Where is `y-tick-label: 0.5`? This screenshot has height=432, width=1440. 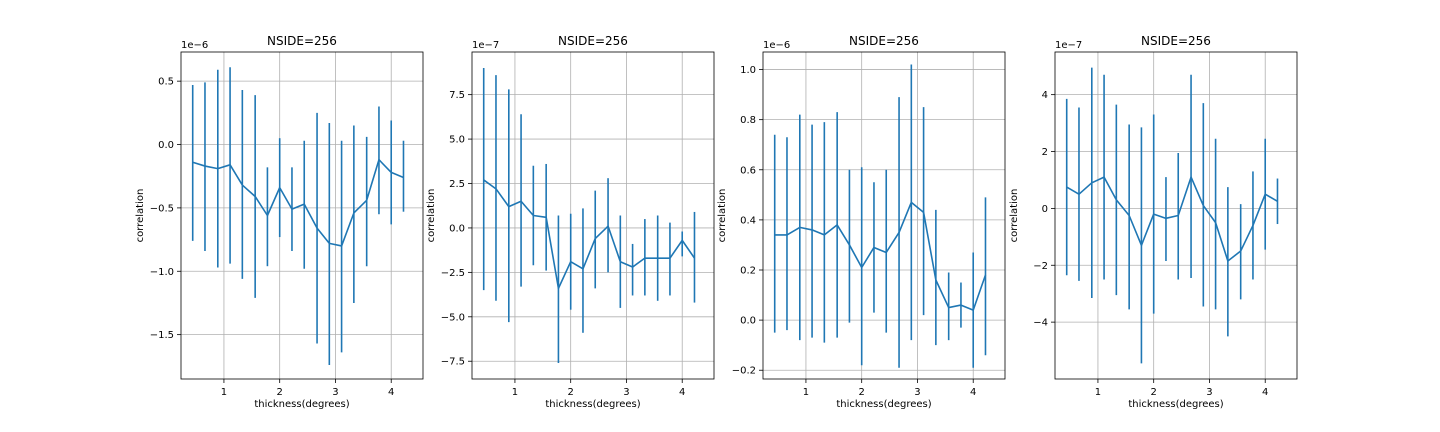
y-tick-label: 0.5 is located at coordinates (166, 82).